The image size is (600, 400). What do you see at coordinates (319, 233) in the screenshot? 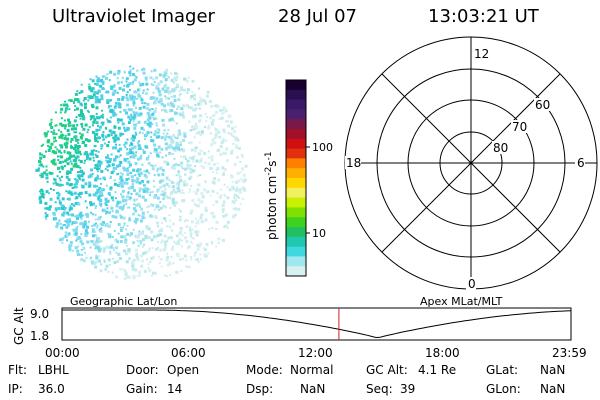
I see `colorbar-tick-10: 10` at bounding box center [319, 233].